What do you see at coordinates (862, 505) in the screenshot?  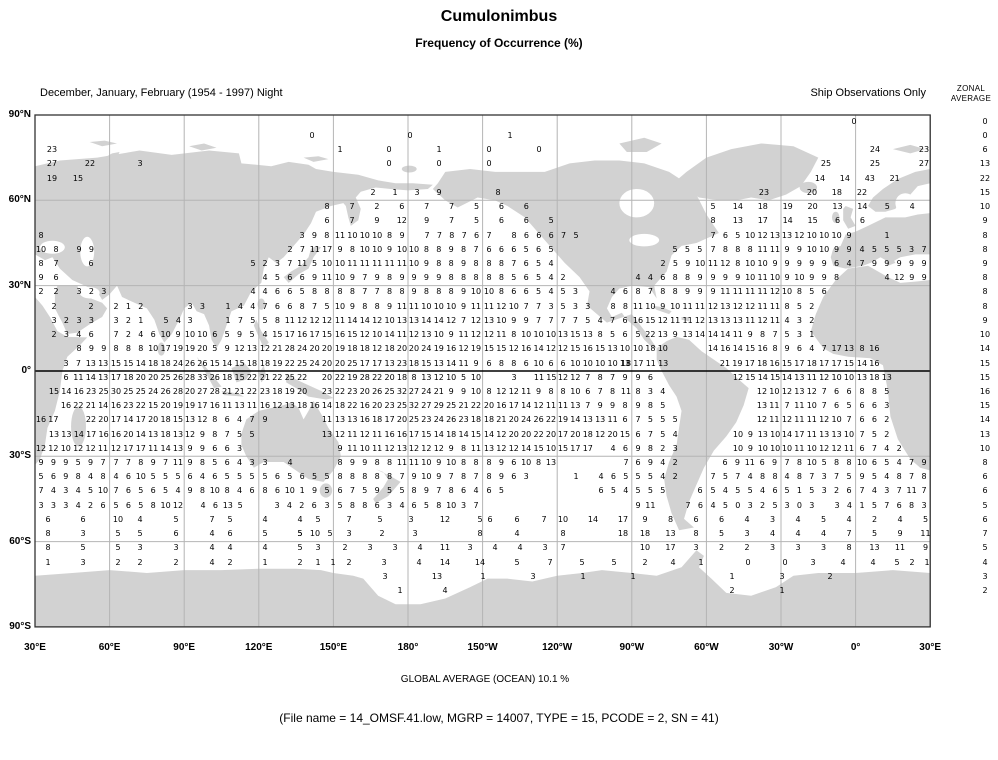 I see `grid-value: 1` at bounding box center [862, 505].